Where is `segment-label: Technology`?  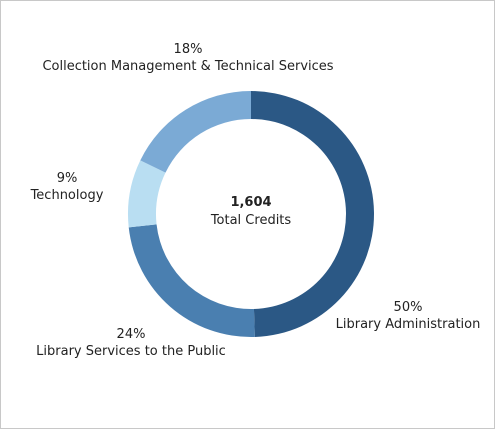 segment-label: Technology is located at coordinates (67, 195).